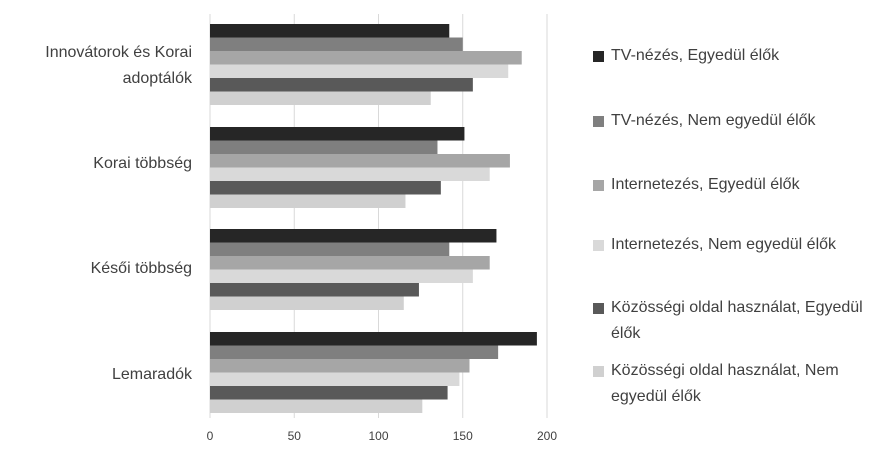  I want to click on legend-label: Közösségi oldal használat, Egyedül élők, so click(737, 320).